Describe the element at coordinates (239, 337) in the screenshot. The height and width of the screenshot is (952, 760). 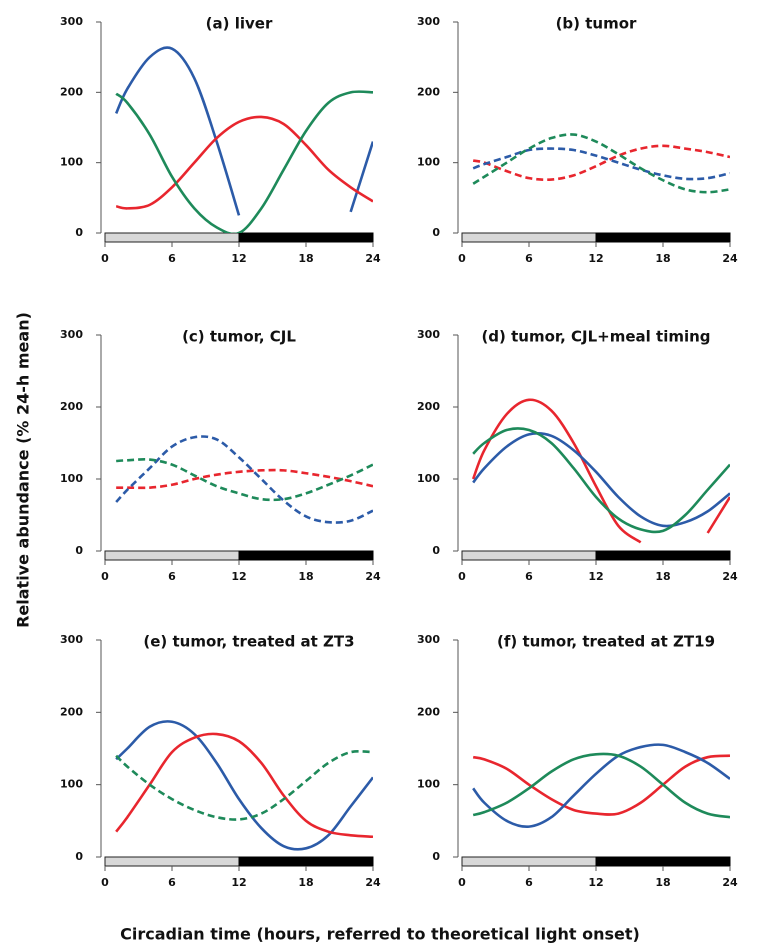
I see `panel-title: (c) tumor, CJL` at that location.